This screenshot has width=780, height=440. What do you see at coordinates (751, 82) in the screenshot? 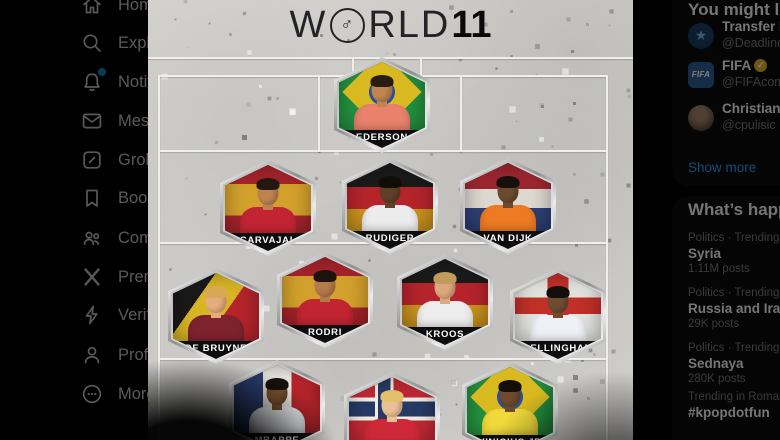
I see `suggestion-handle: @FIFAcom` at bounding box center [751, 82].